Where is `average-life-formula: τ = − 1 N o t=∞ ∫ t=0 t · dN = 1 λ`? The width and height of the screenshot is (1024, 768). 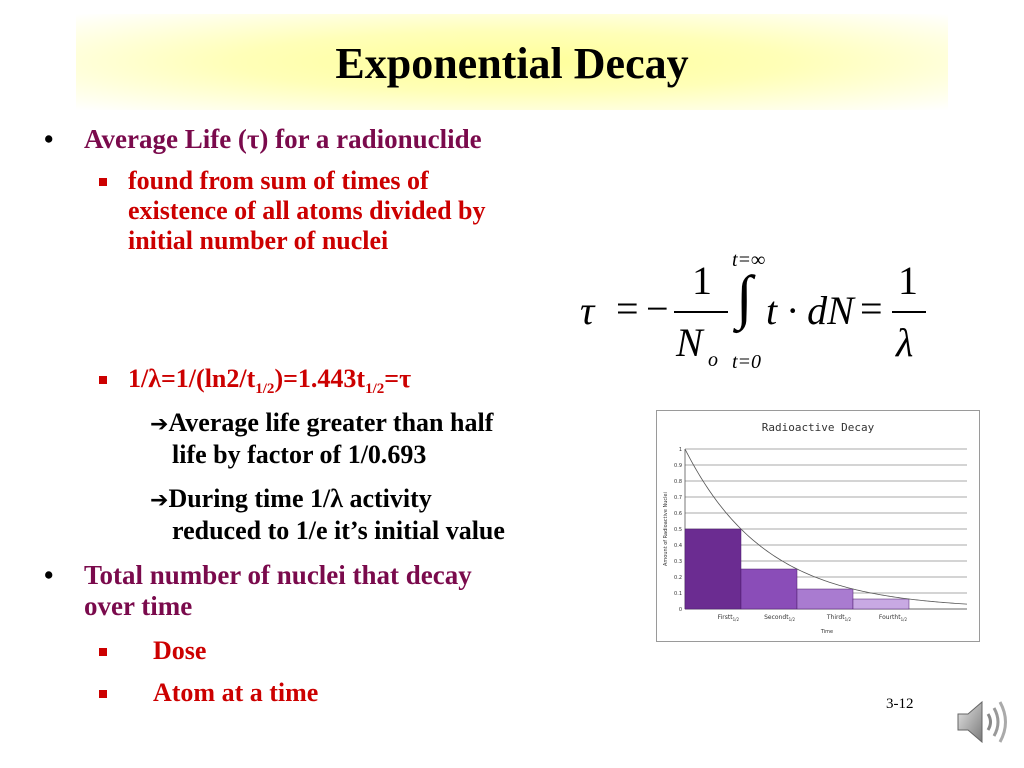
average-life-formula: τ = − 1 N o t=∞ ∫ t=0 t · dN = 1 λ is located at coordinates (770, 312).